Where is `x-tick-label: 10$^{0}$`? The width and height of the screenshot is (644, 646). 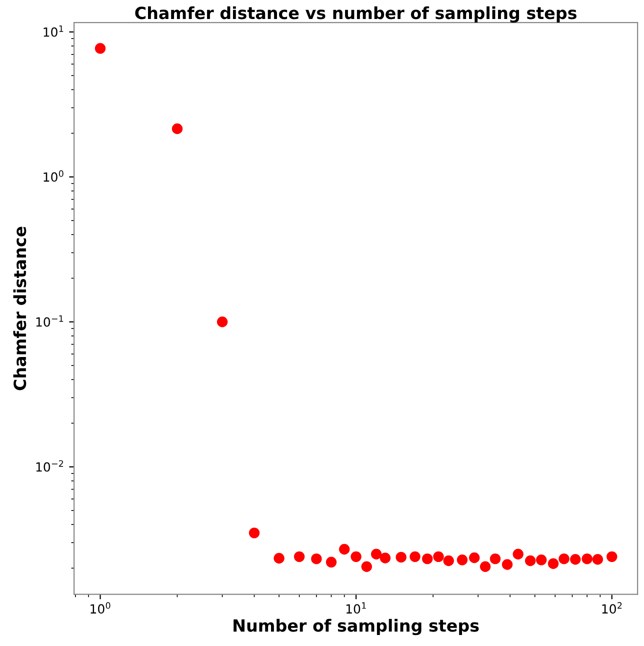 x-tick-label: 10$^{0}$ is located at coordinates (100, 608).